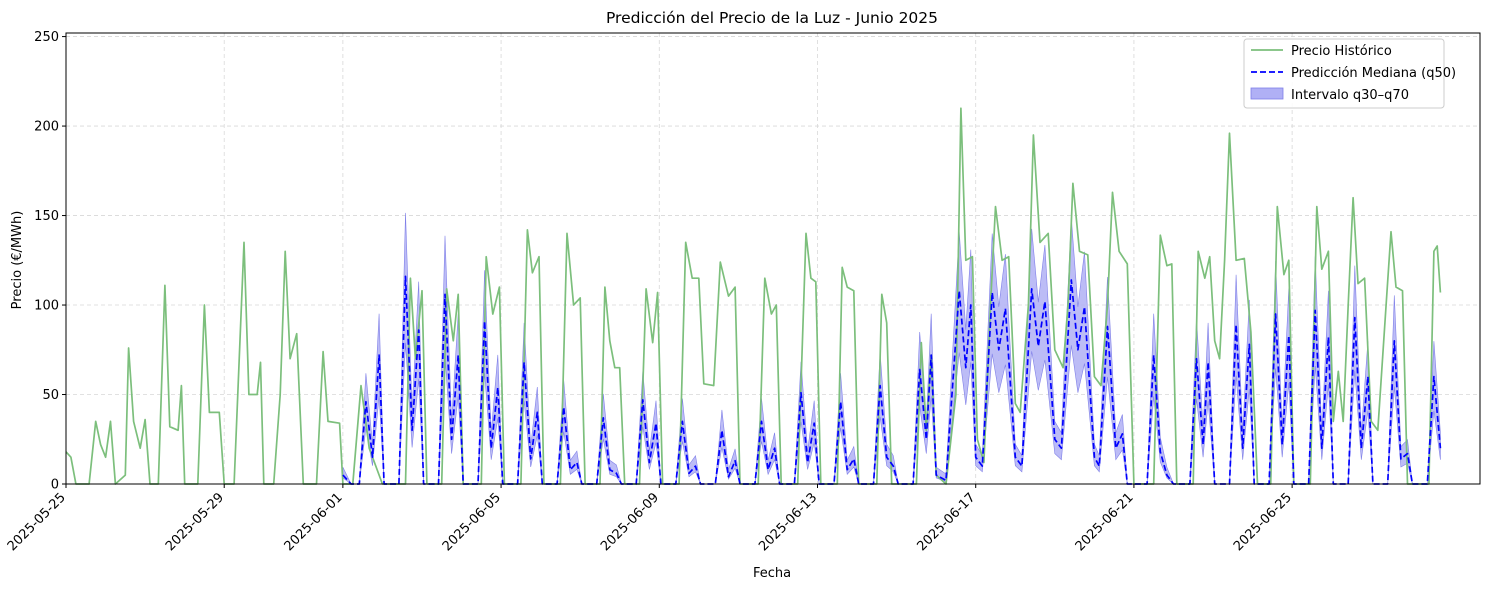  What do you see at coordinates (1263, 522) in the screenshot?
I see `x-tick-label: 2025-06-25` at bounding box center [1263, 522].